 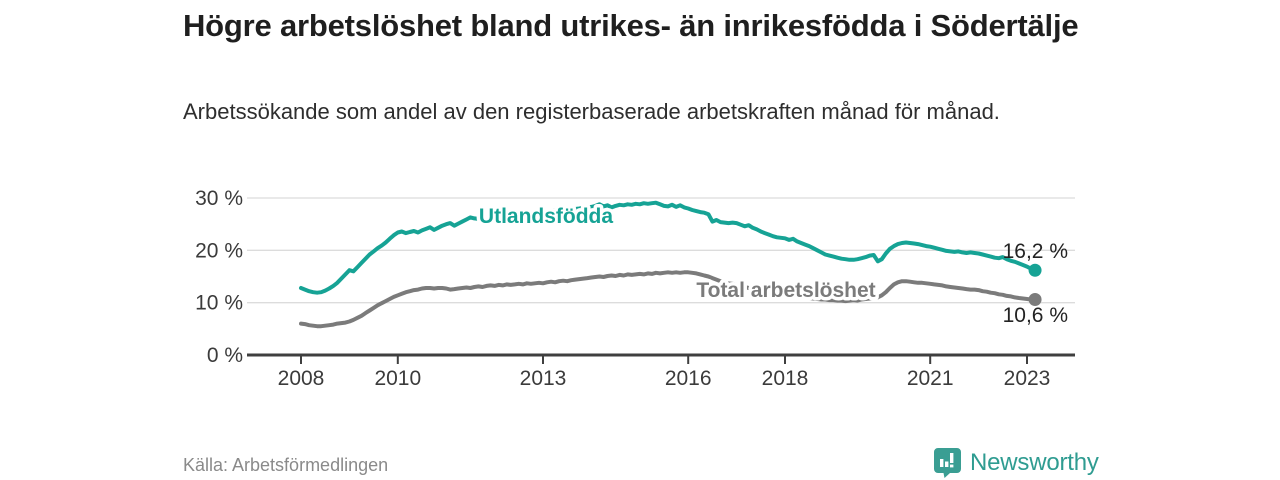 I want to click on brand-name: Newsworthy, so click(x=1034, y=462).